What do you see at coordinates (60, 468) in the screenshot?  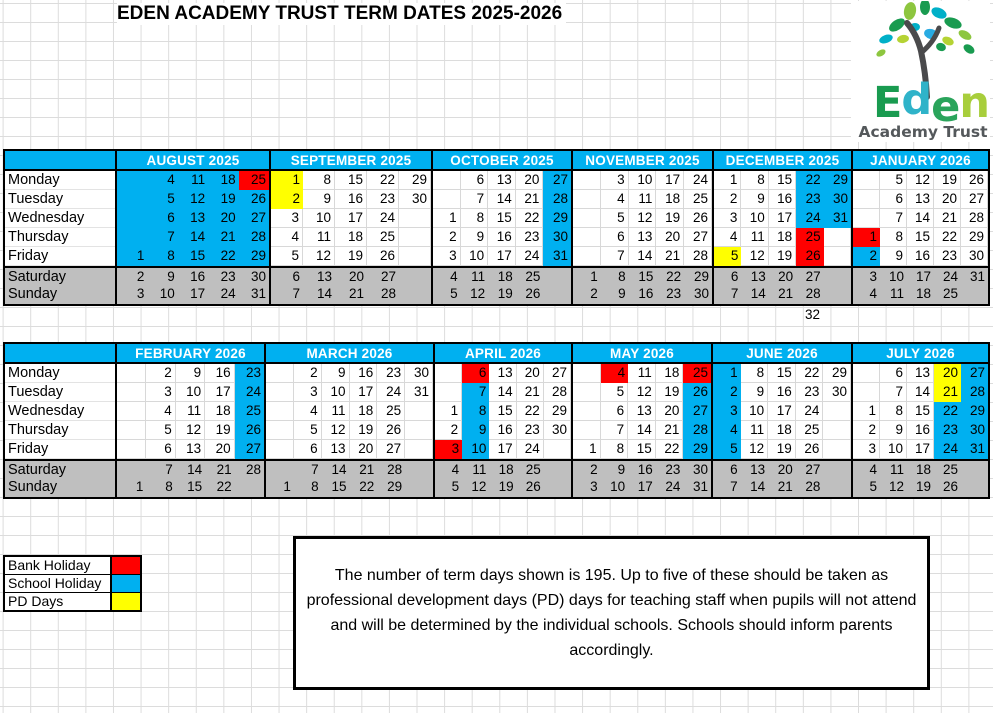 I see `day-label: Saturday` at bounding box center [60, 468].